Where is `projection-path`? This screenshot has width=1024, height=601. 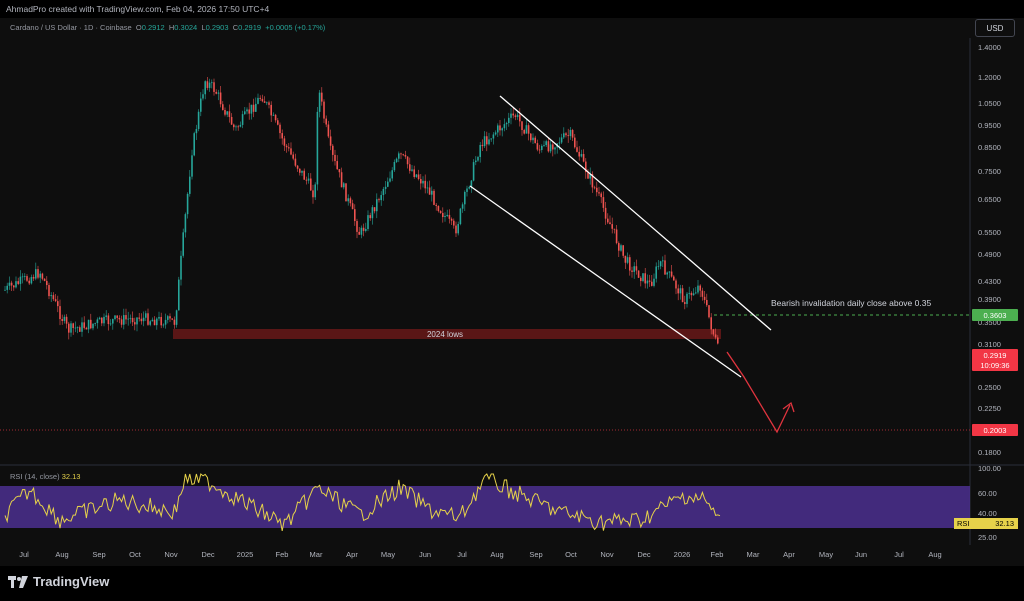
projection-path is located at coordinates (758, 392).